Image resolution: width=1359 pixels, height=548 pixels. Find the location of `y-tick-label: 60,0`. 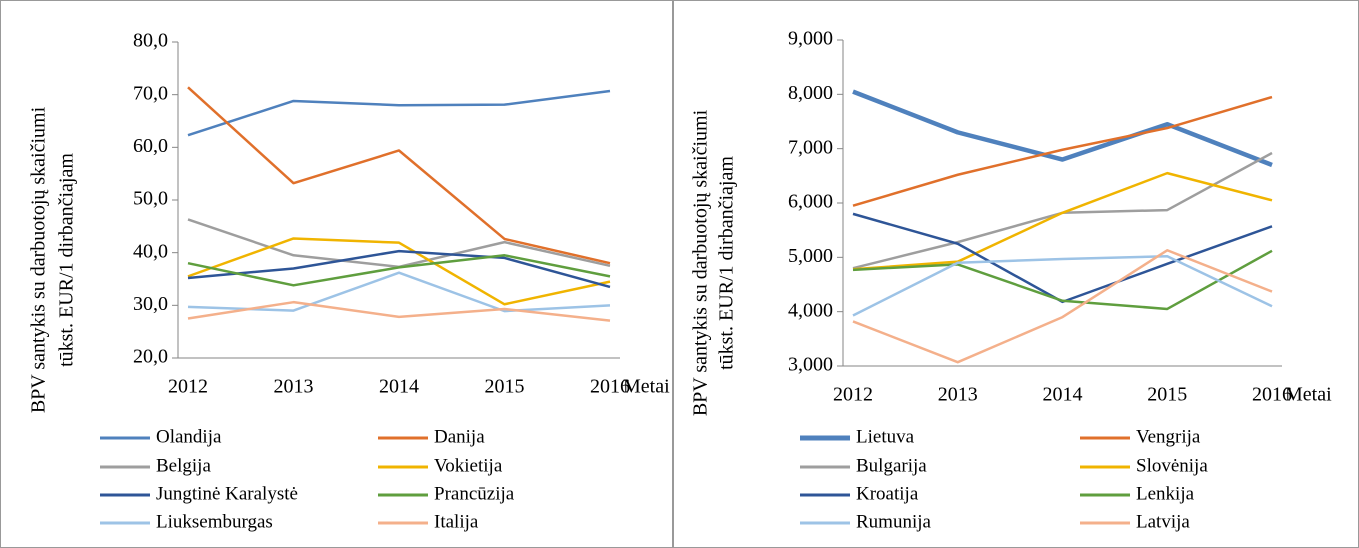

y-tick-label: 60,0 is located at coordinates (150, 146).